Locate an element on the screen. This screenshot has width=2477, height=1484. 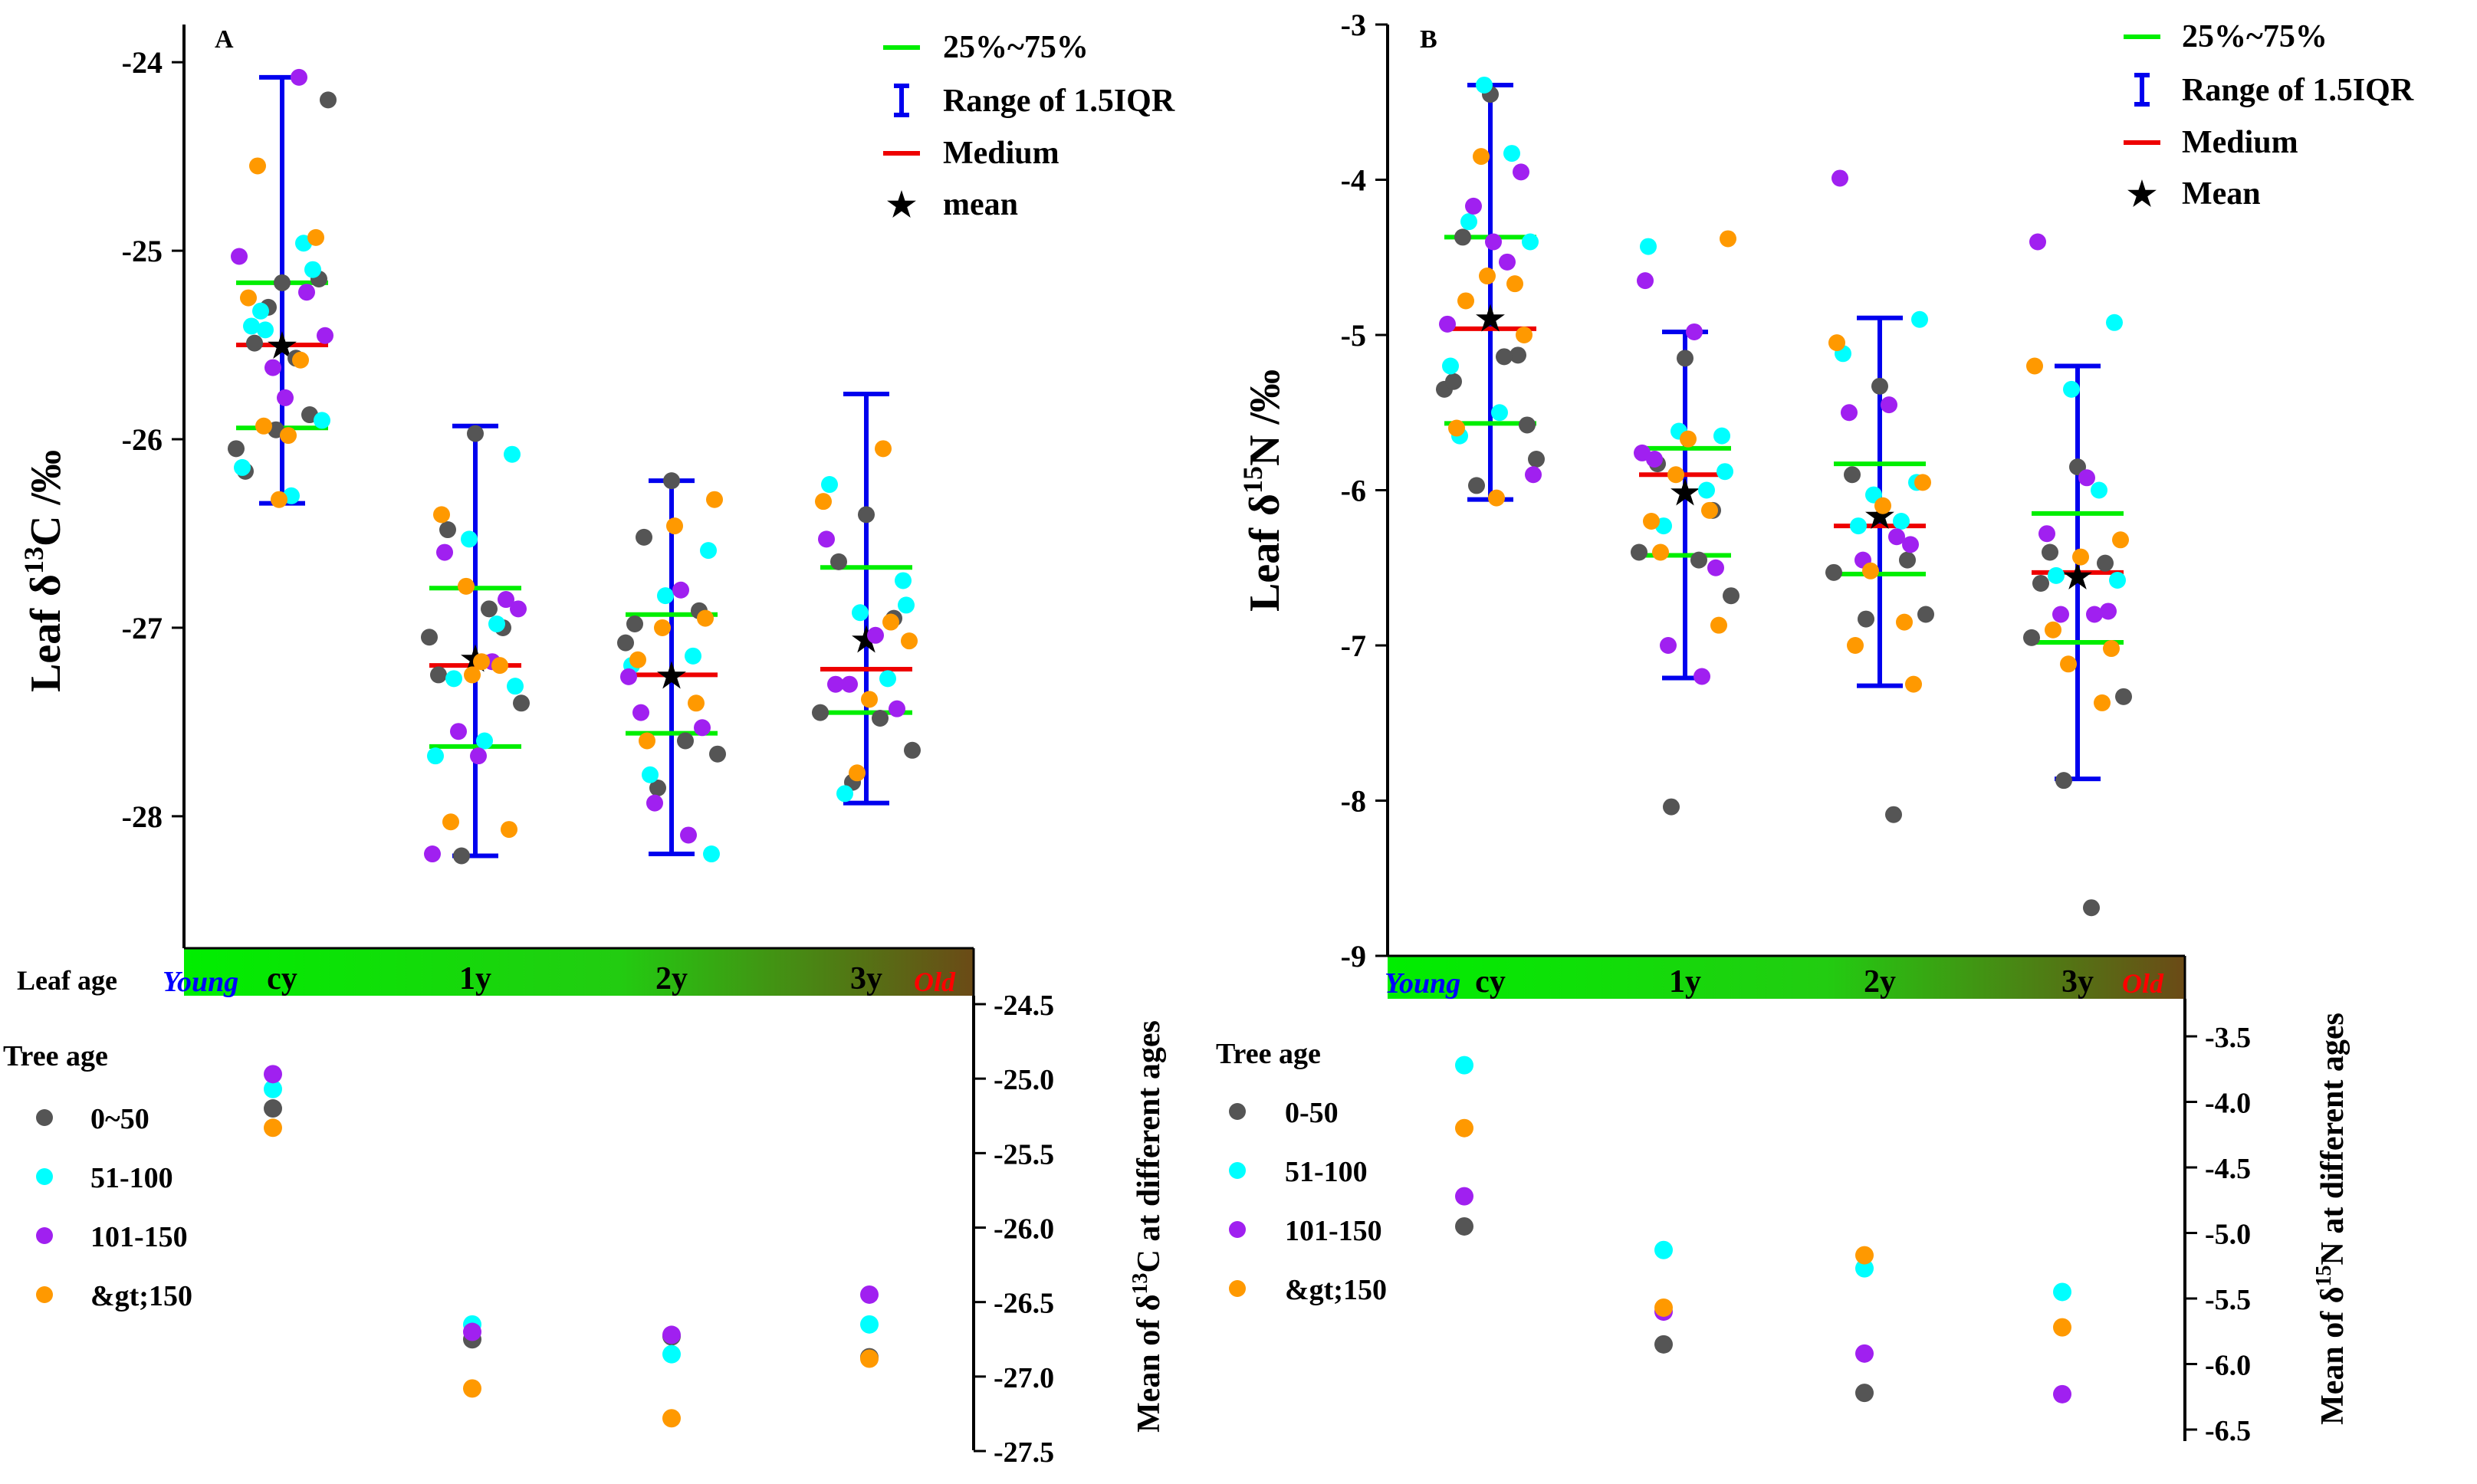
panel-a-mean-label-iso: 13 is located at coordinates (1140, 1283).